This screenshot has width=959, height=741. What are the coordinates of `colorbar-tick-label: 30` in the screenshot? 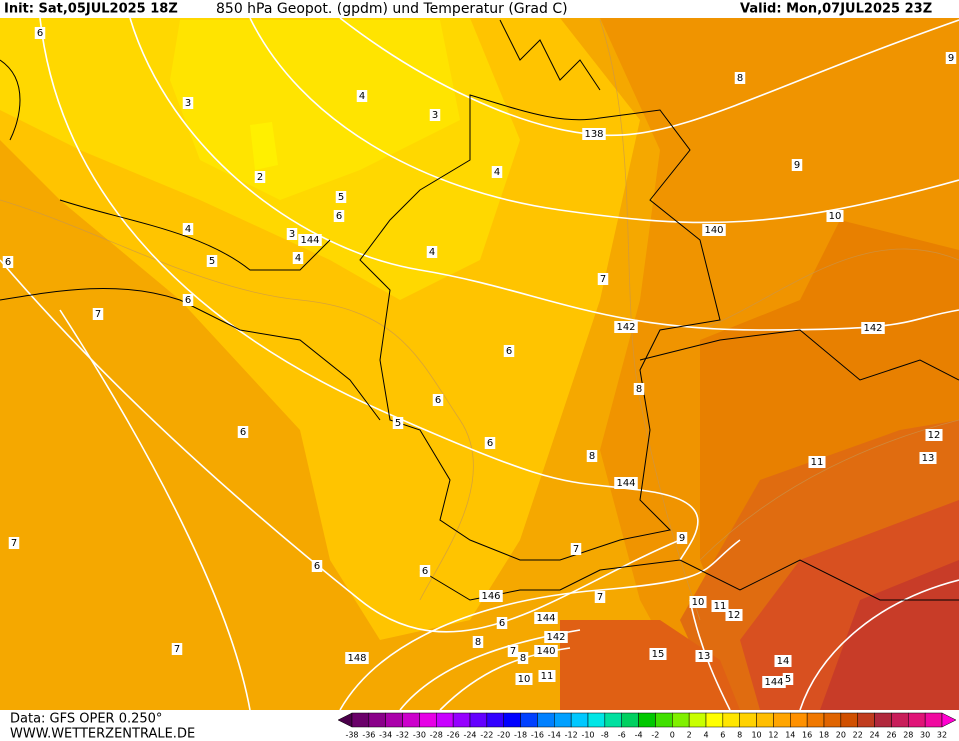 It's located at (925, 735).